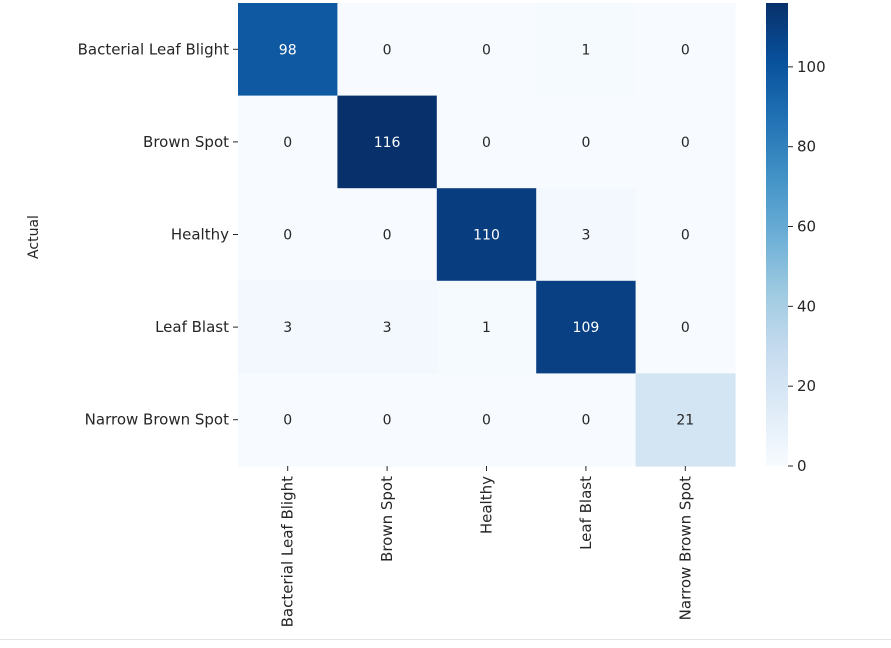 Image resolution: width=891 pixels, height=648 pixels. Describe the element at coordinates (806, 306) in the screenshot. I see `colorbar-tick-label: 40` at that location.